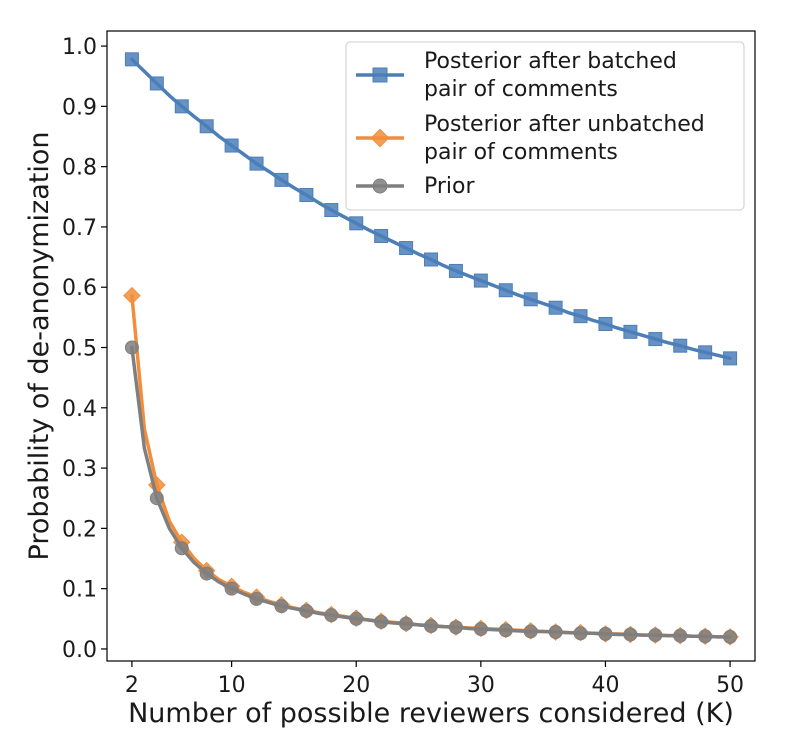  I want to click on y-tick-label: 0.0, so click(79, 650).